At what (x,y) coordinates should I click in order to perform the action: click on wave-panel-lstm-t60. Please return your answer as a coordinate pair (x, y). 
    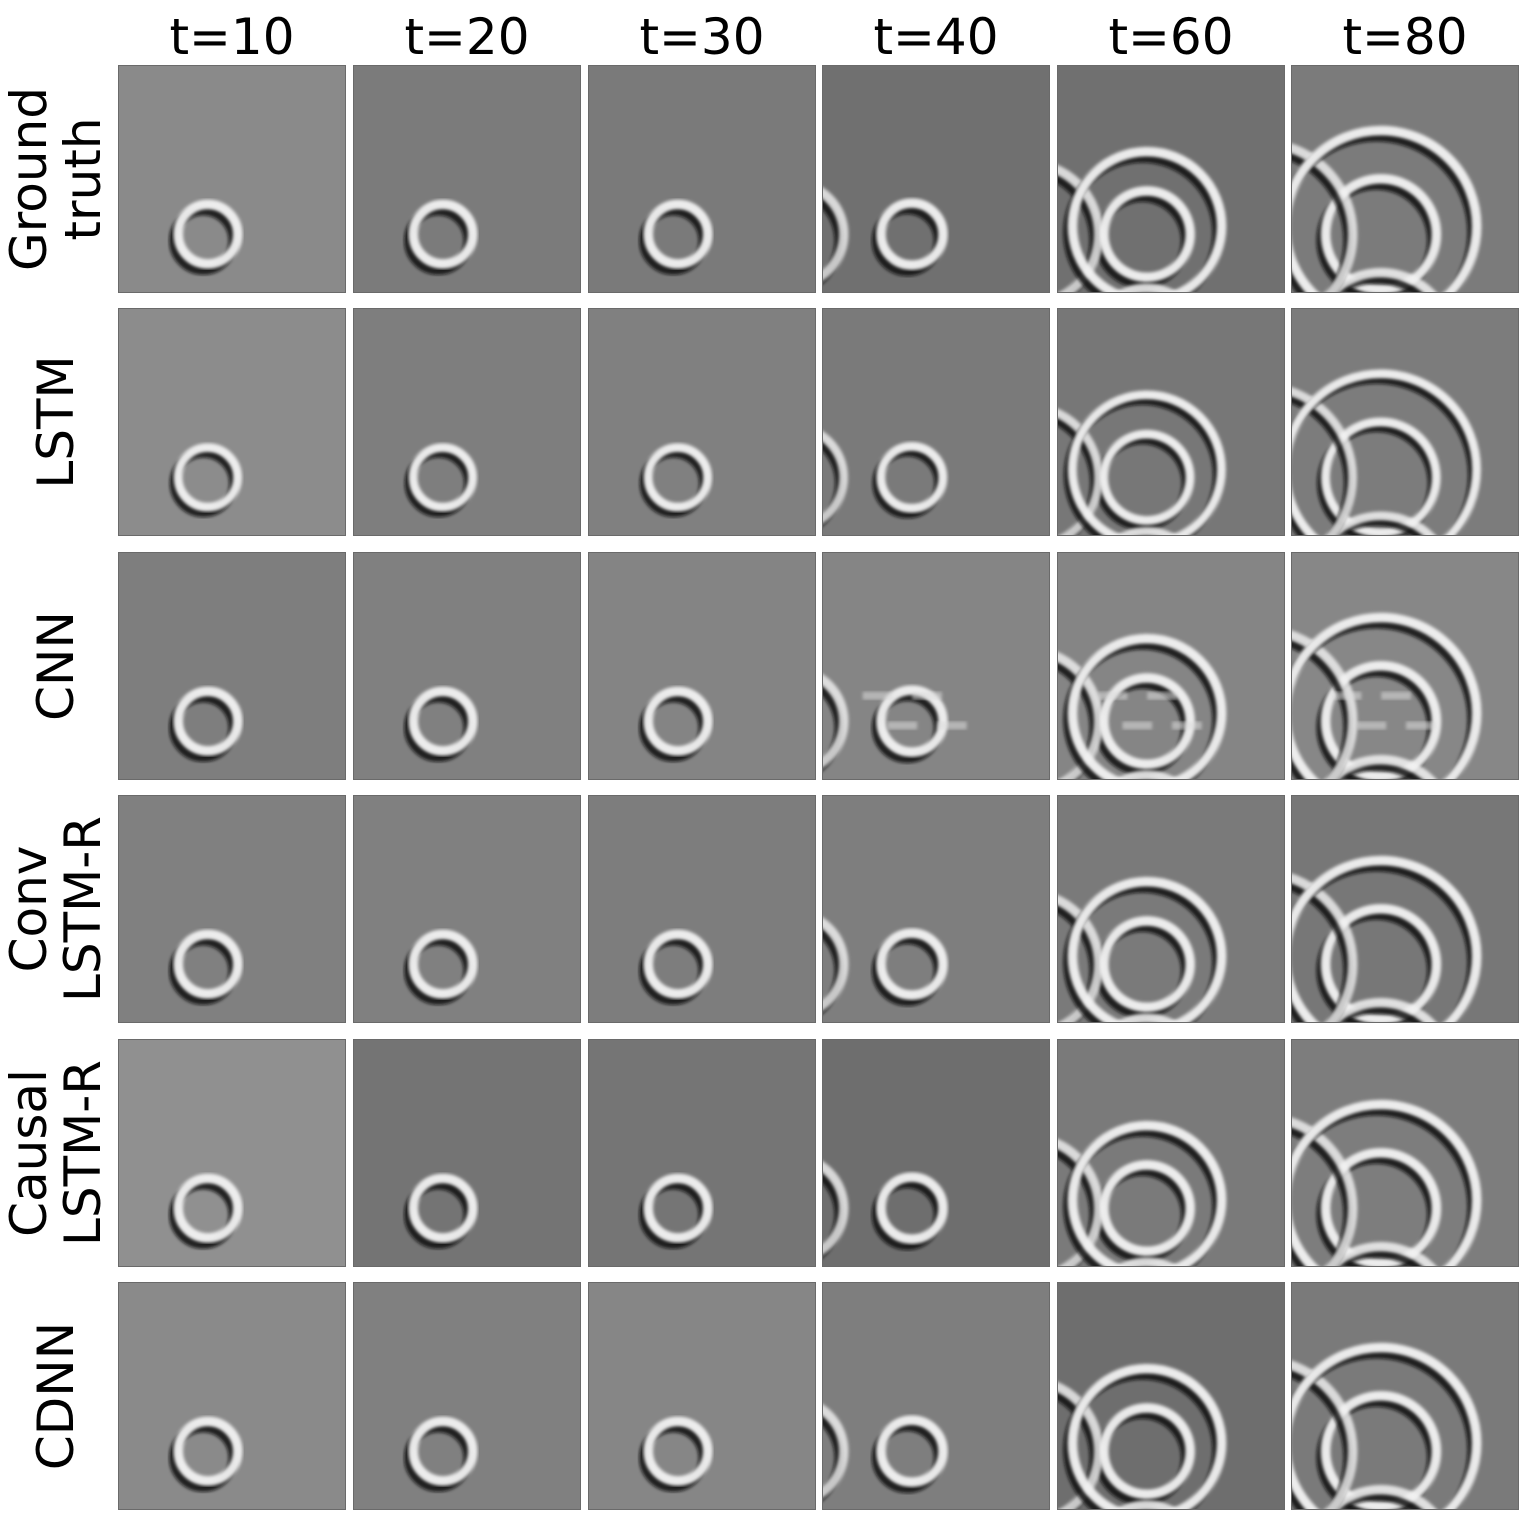
    Looking at the image, I should click on (1171, 422).